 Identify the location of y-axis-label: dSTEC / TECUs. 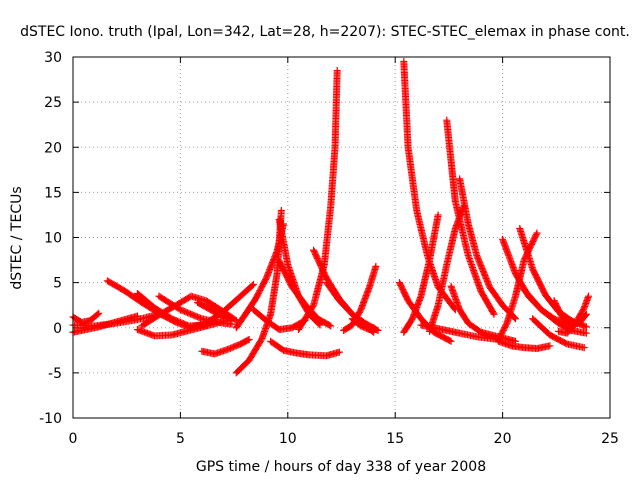
(17, 237).